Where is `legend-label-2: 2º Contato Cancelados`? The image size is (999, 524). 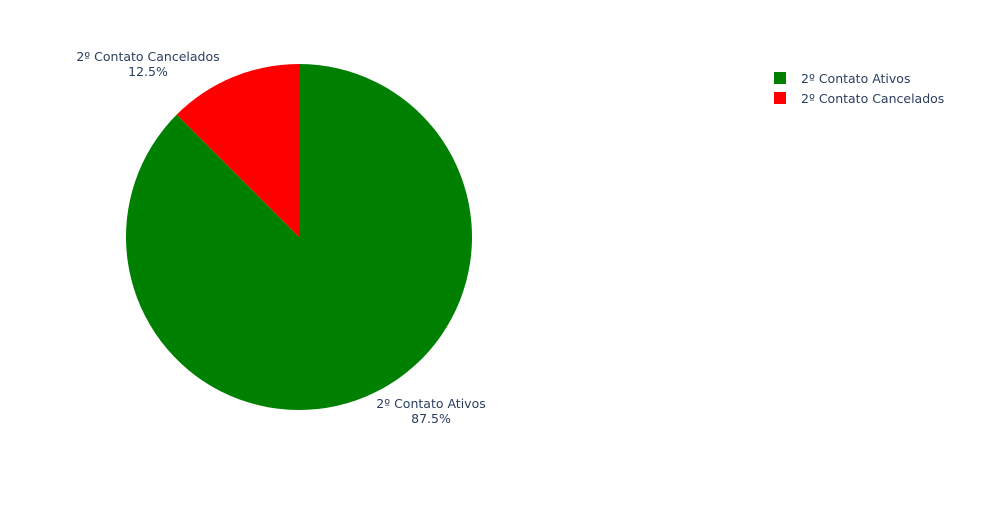 legend-label-2: 2º Contato Cancelados is located at coordinates (872, 98).